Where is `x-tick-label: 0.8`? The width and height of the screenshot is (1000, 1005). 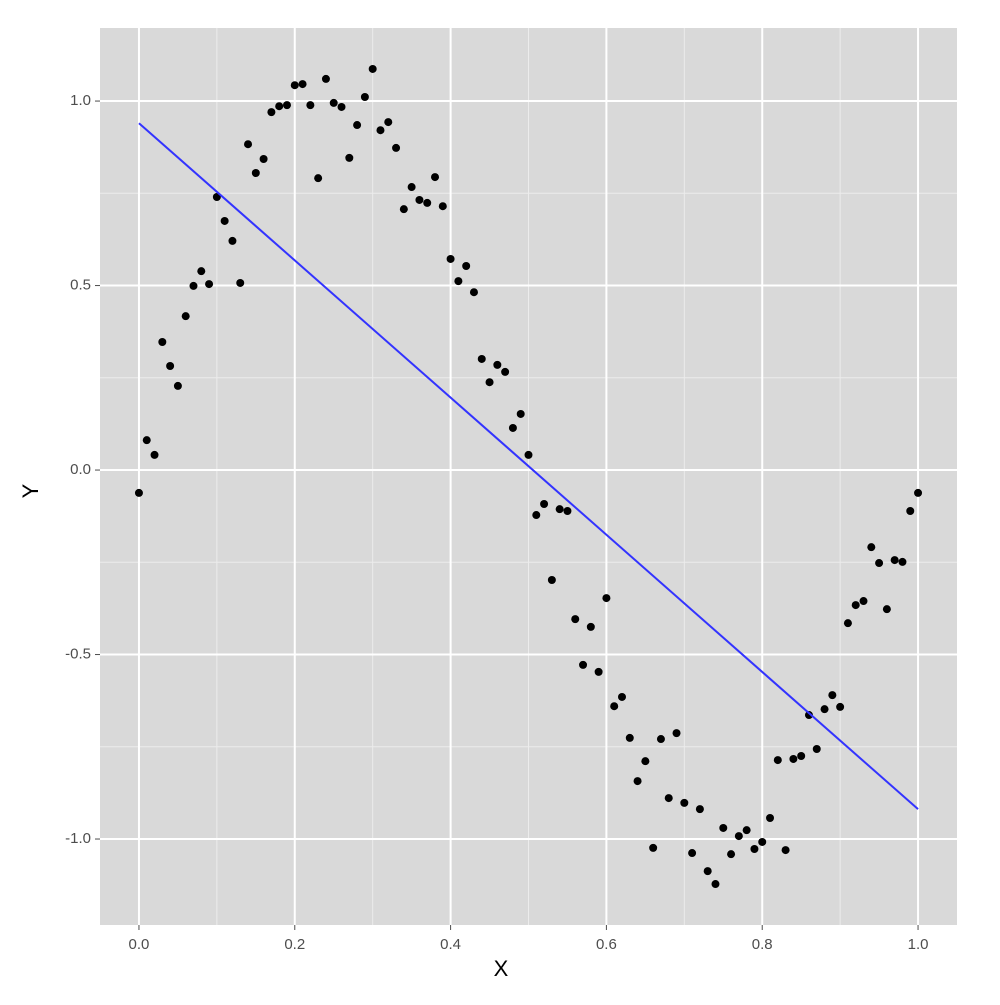
x-tick-label: 0.8 is located at coordinates (762, 944).